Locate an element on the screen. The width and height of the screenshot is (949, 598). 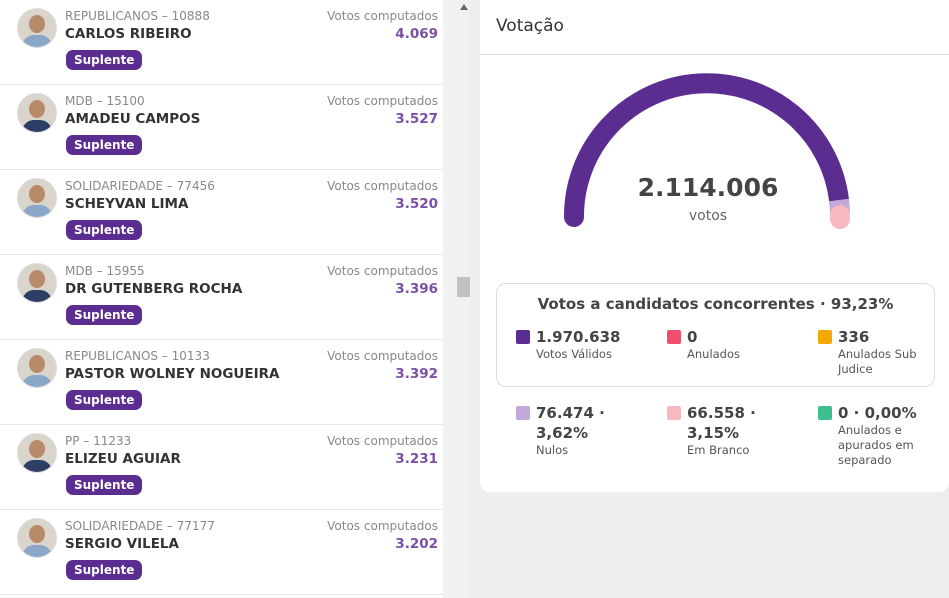
legend-item: 1.970.638 Votos Válidos is located at coordinates (576, 344).